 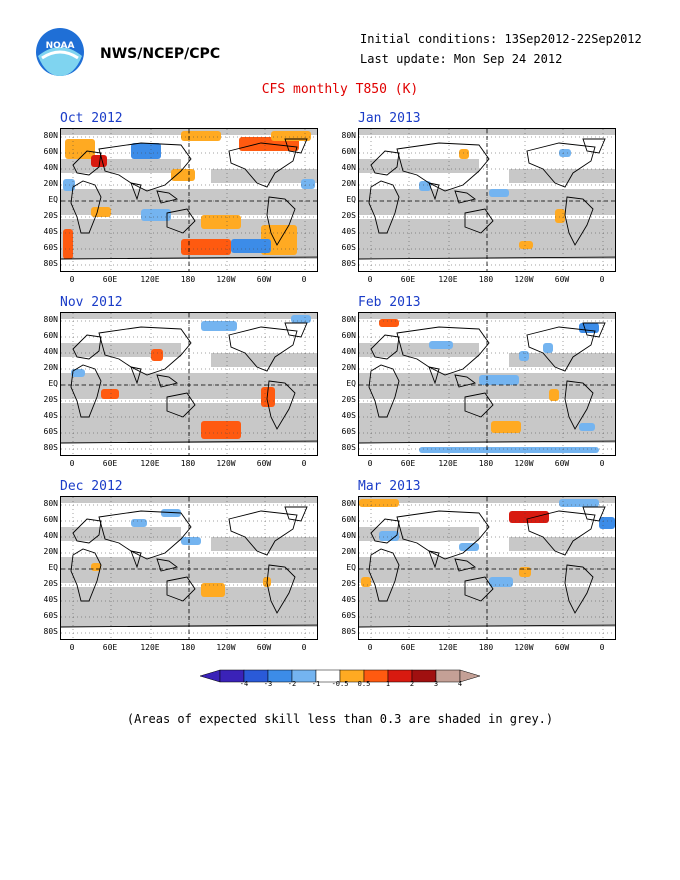 I want to click on lat-label: EQ, so click(x=53, y=567).